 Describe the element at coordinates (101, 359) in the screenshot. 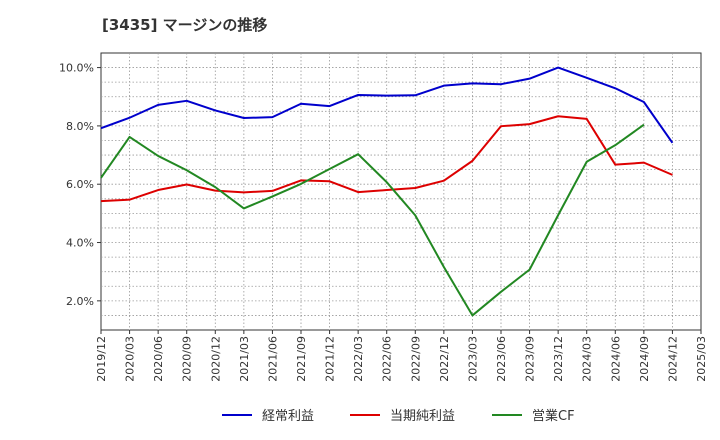

I see `x-tick-label: 2019/12` at that location.